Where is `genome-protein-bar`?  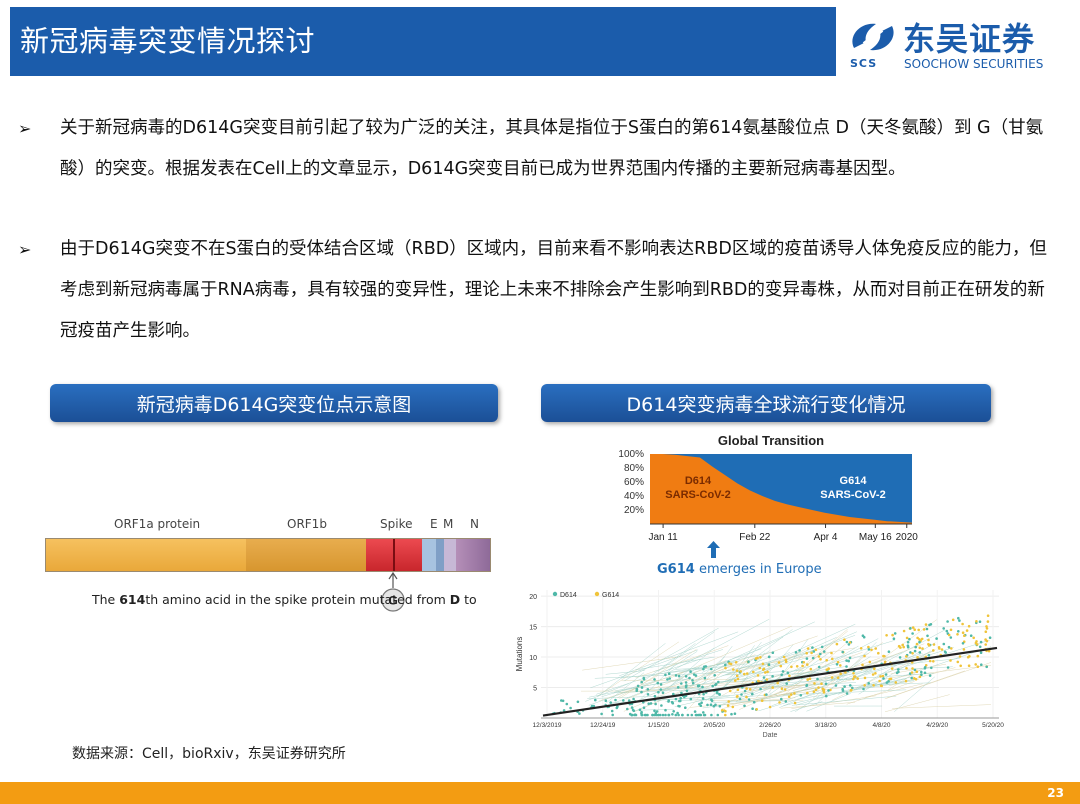
genome-protein-bar is located at coordinates (268, 555).